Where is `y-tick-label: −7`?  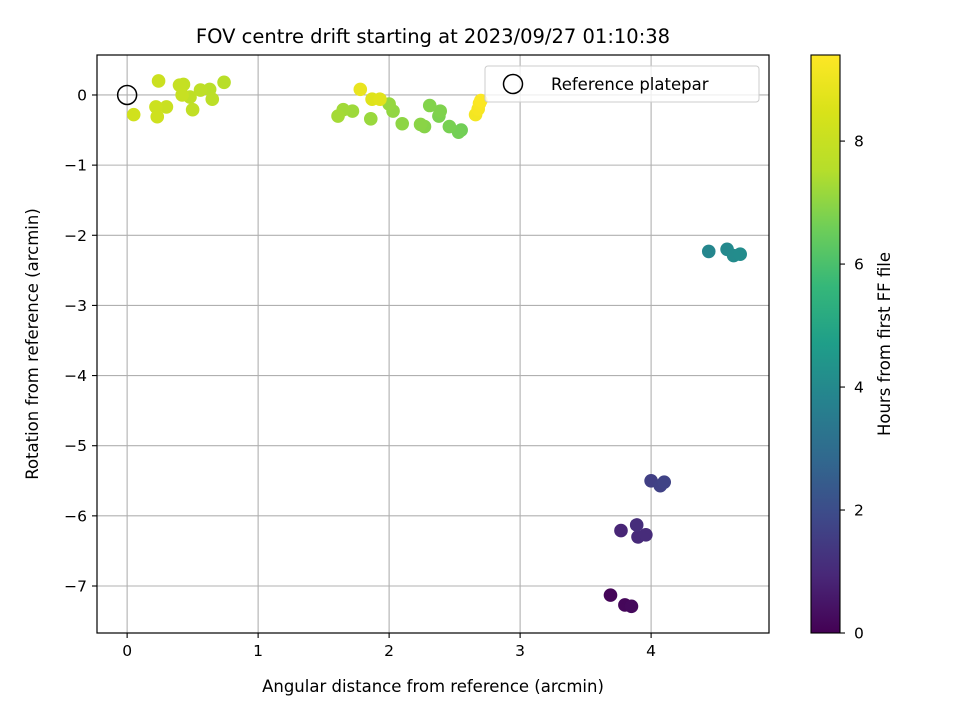 y-tick-label: −7 is located at coordinates (75, 587).